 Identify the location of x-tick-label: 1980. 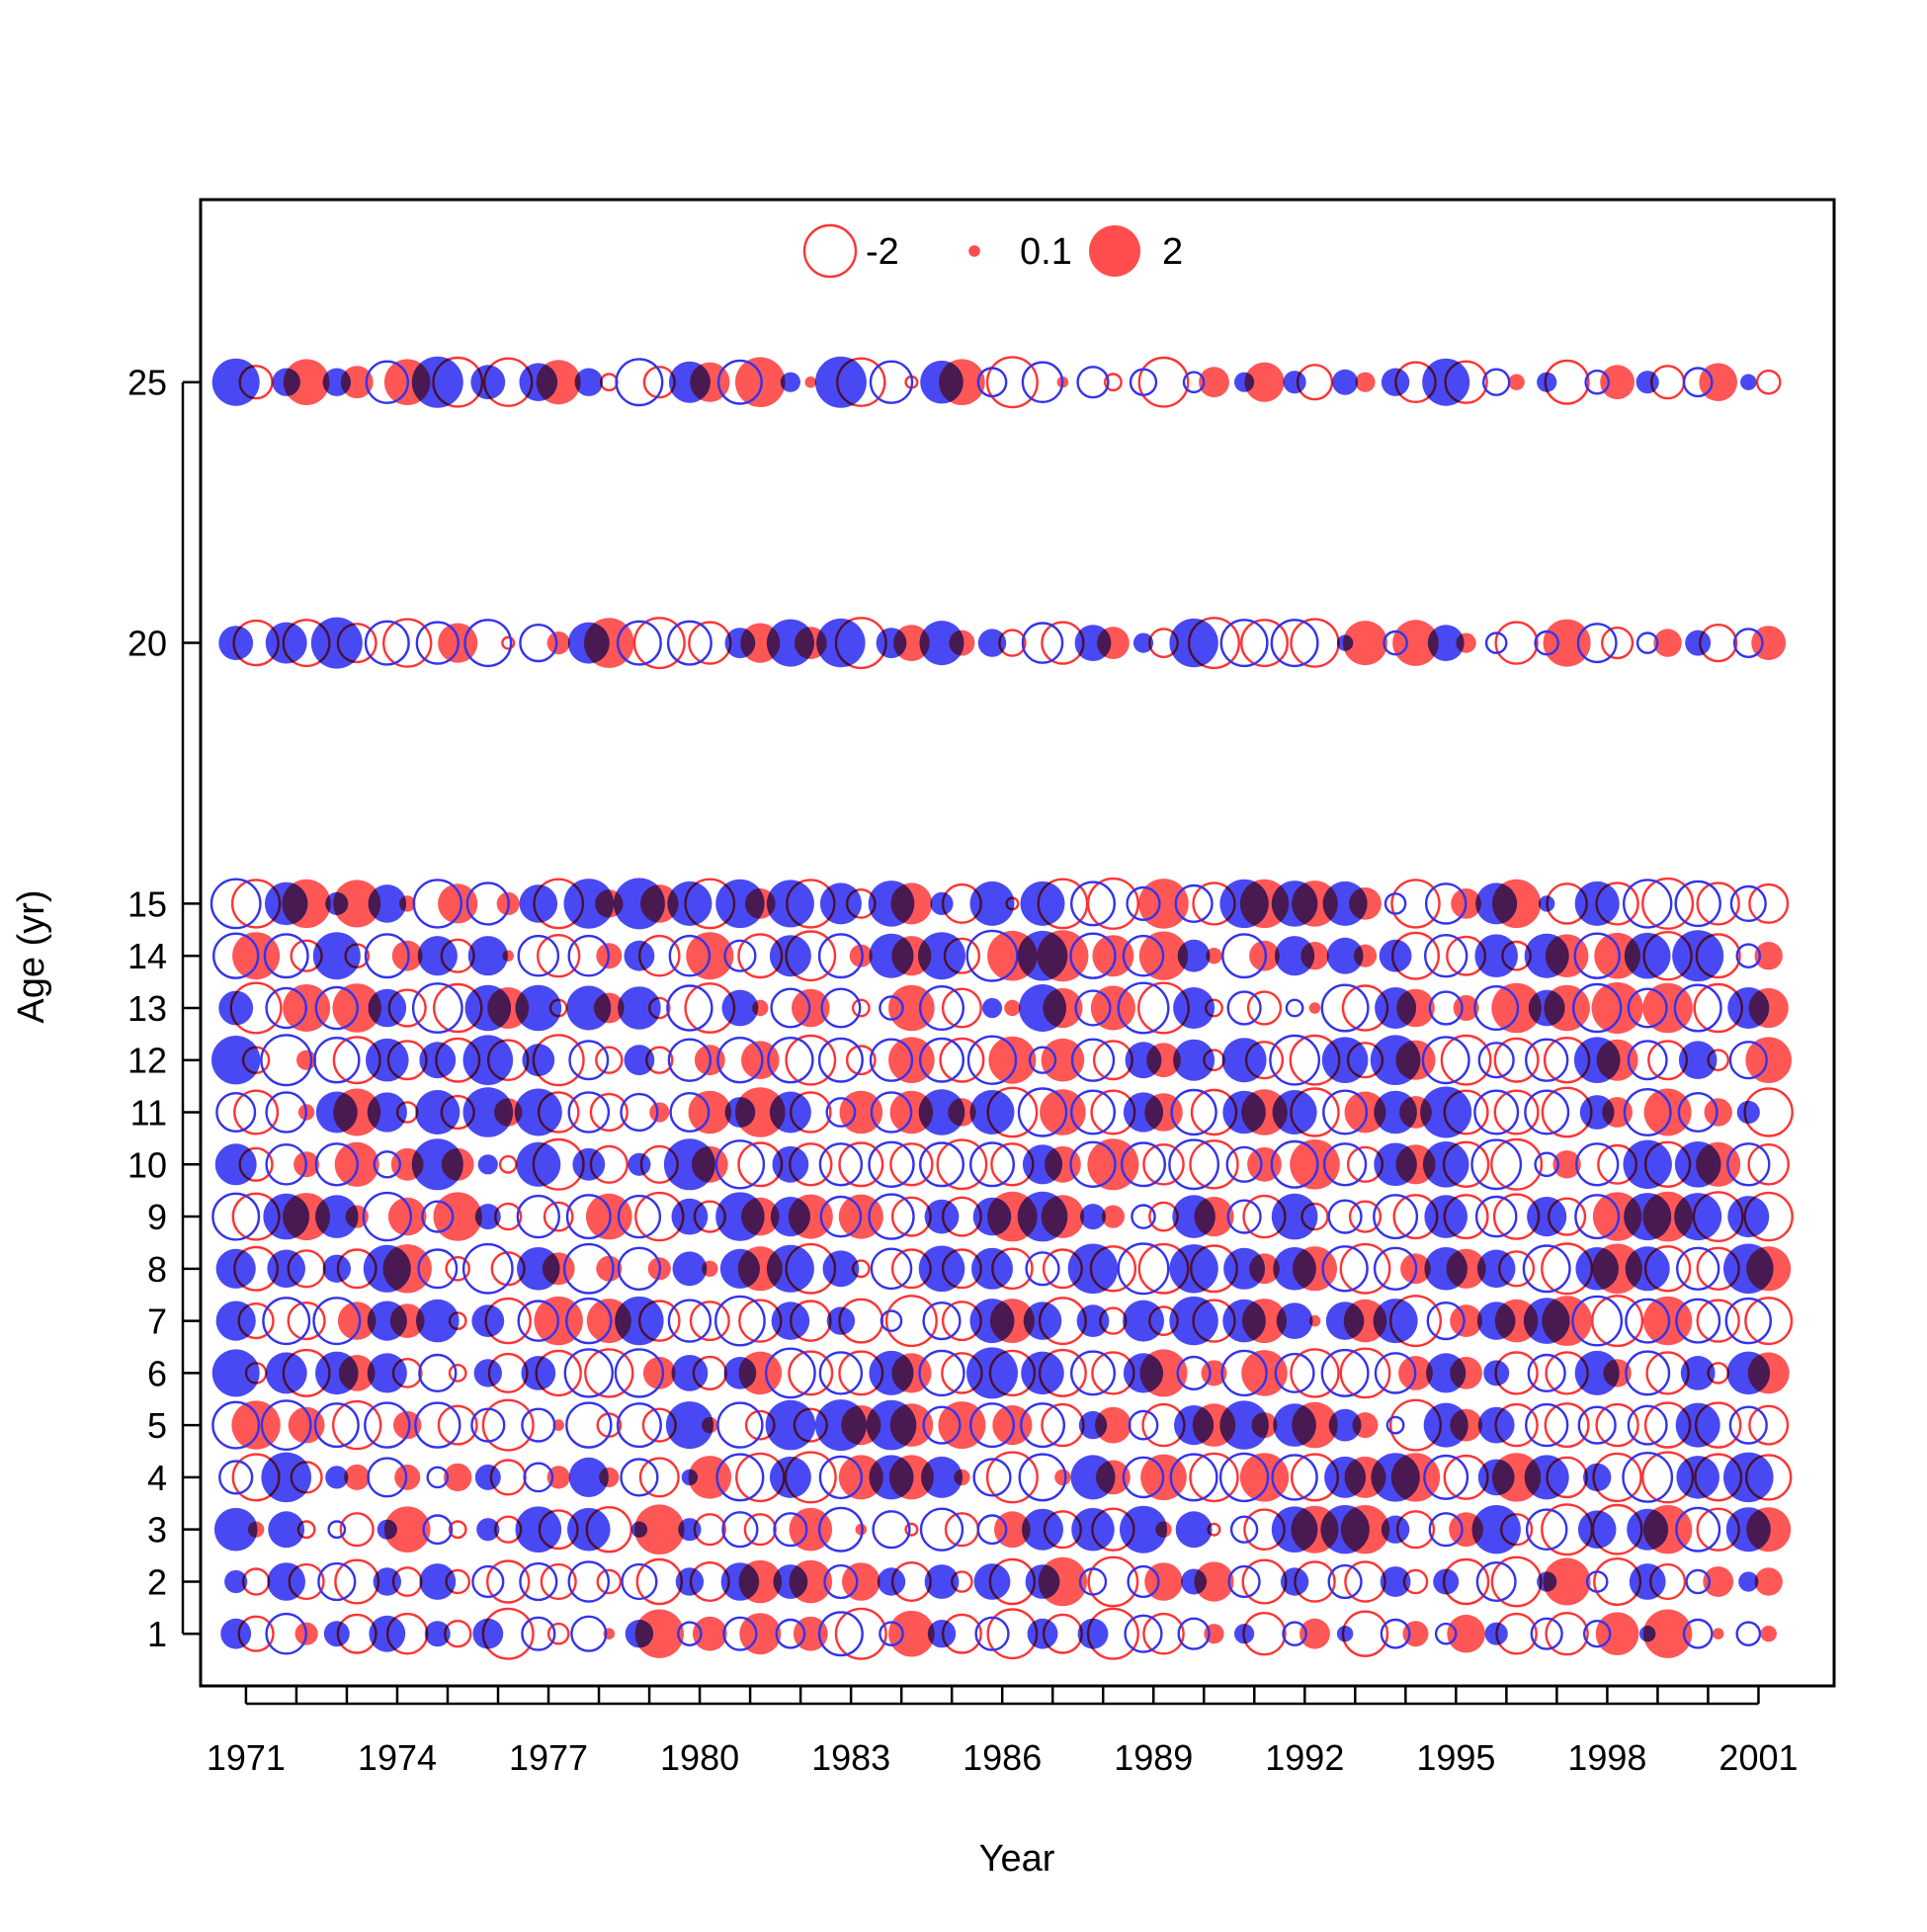
(699, 1757).